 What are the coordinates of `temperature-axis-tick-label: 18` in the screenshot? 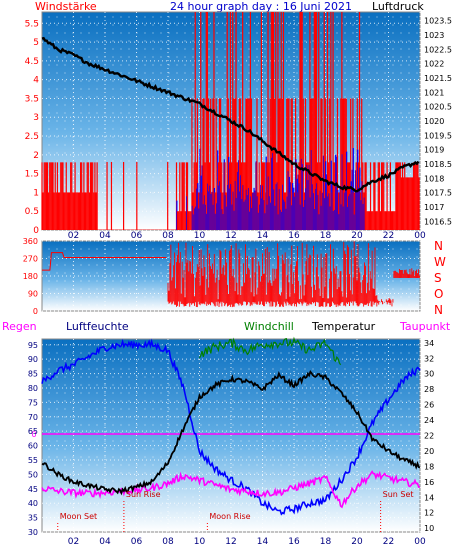 It's located at (429, 466).